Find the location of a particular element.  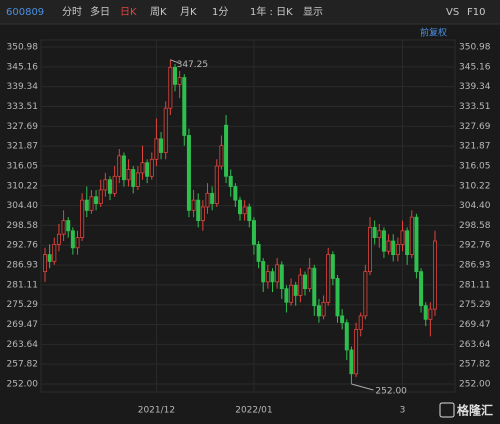

x-tick-label: 2022/01 is located at coordinates (253, 411).